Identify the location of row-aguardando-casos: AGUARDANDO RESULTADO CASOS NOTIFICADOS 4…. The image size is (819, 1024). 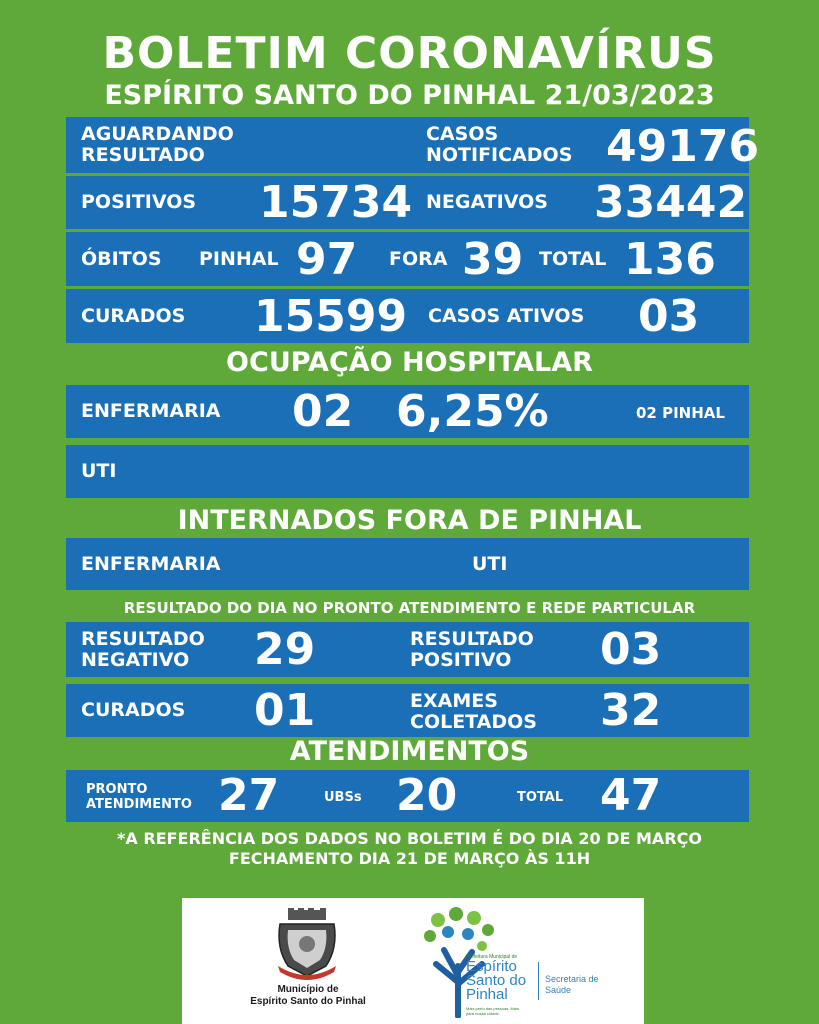
(412, 145).